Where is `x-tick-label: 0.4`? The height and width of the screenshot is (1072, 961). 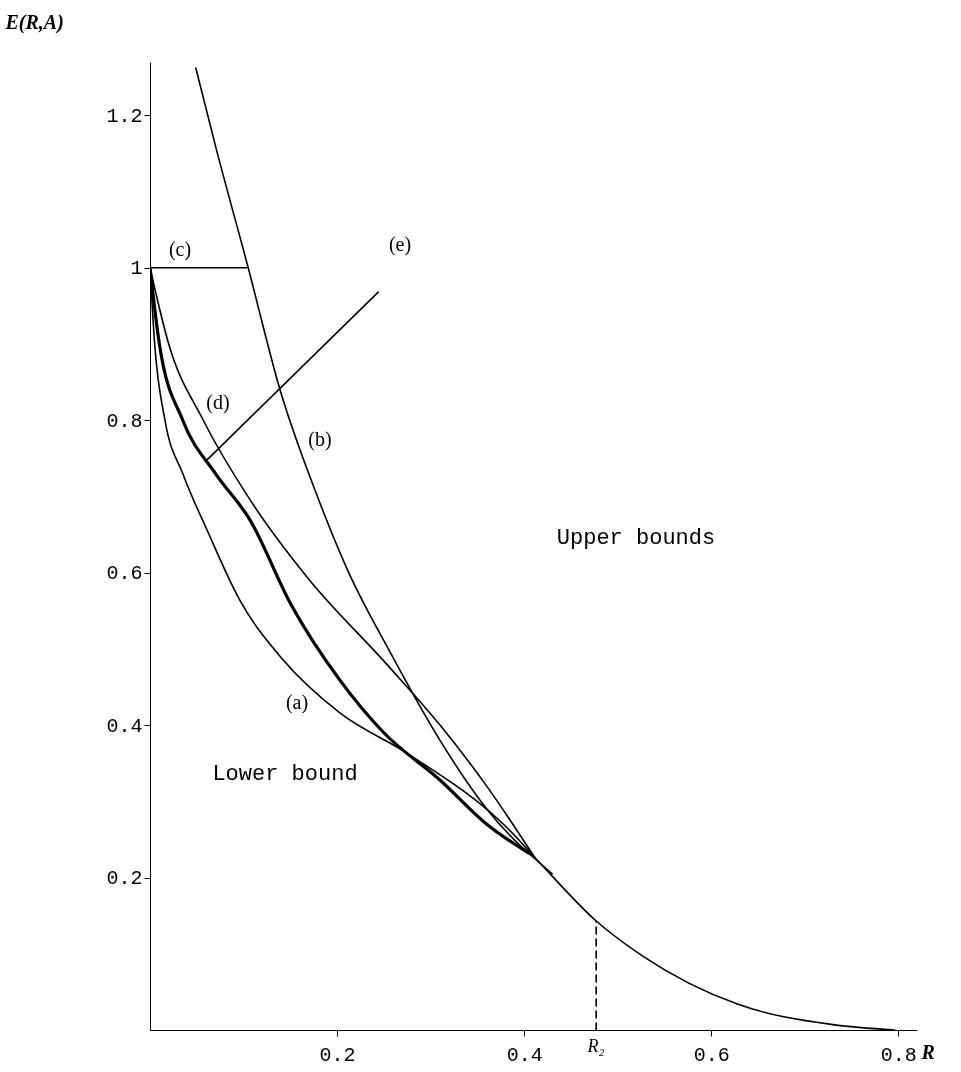 x-tick-label: 0.4 is located at coordinates (524, 1055).